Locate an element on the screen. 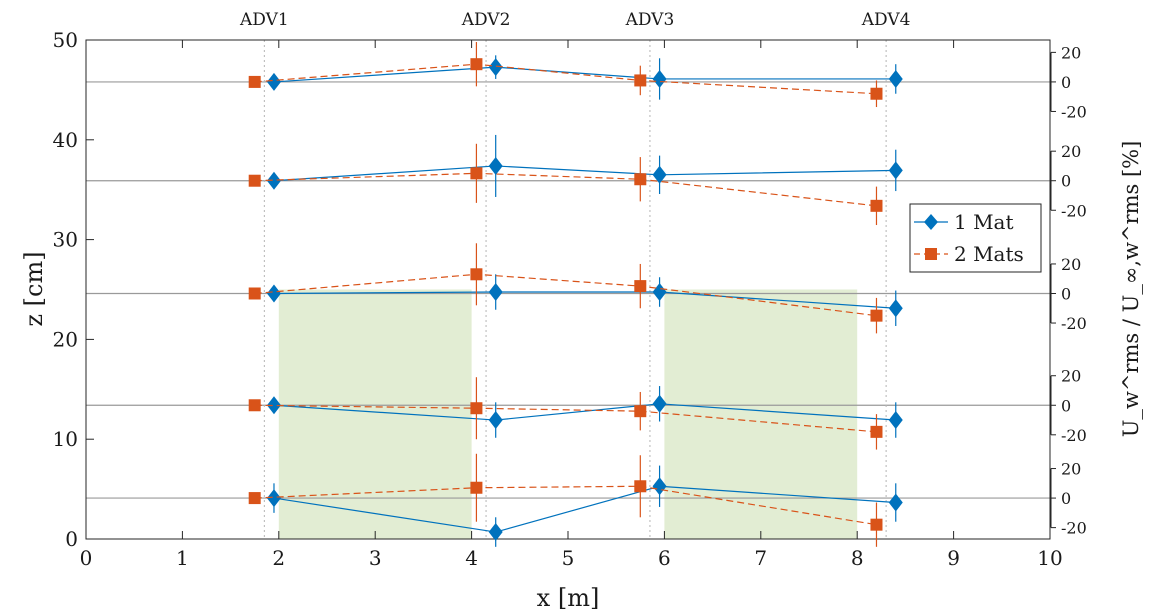  offset-ticks: 20 0 -20 20 0 -20 20 0 -20 20 0 -20 20 0 -20 is located at coordinates (1068, 290).